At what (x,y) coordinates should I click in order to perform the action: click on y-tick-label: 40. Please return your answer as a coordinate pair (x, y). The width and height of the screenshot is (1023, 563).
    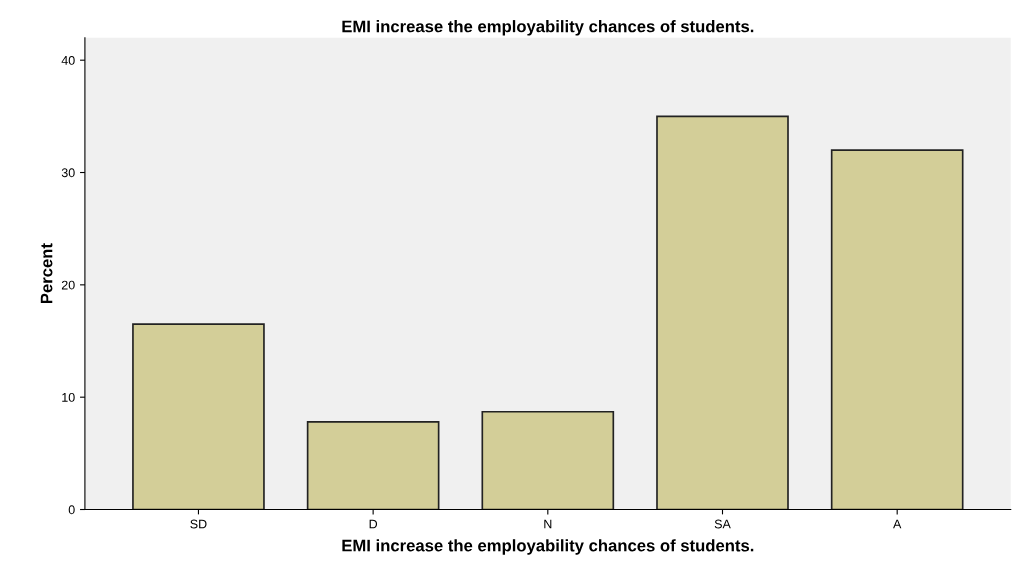
    Looking at the image, I should click on (68, 60).